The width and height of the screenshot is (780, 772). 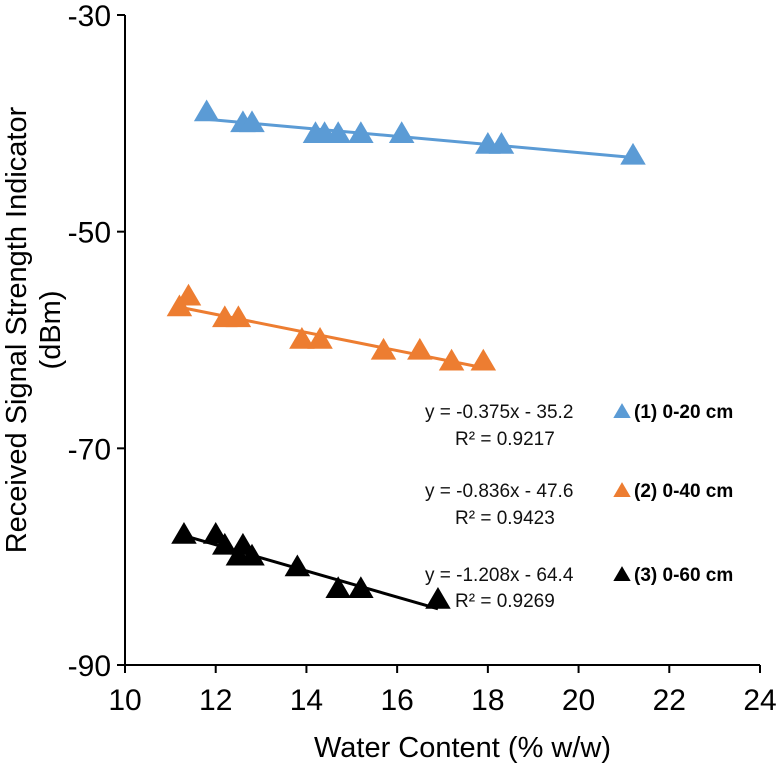 I want to click on x-tick-label: 20, so click(x=578, y=700).